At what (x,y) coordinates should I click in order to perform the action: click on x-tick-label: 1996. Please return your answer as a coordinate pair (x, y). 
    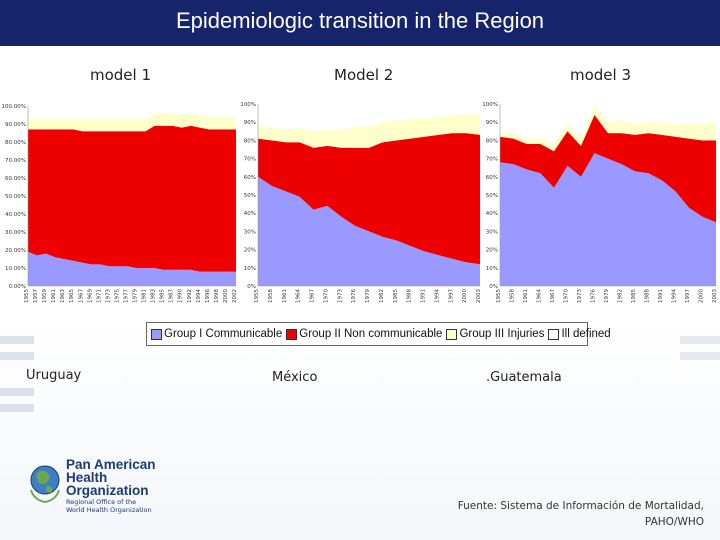
    Looking at the image, I should click on (208, 296).